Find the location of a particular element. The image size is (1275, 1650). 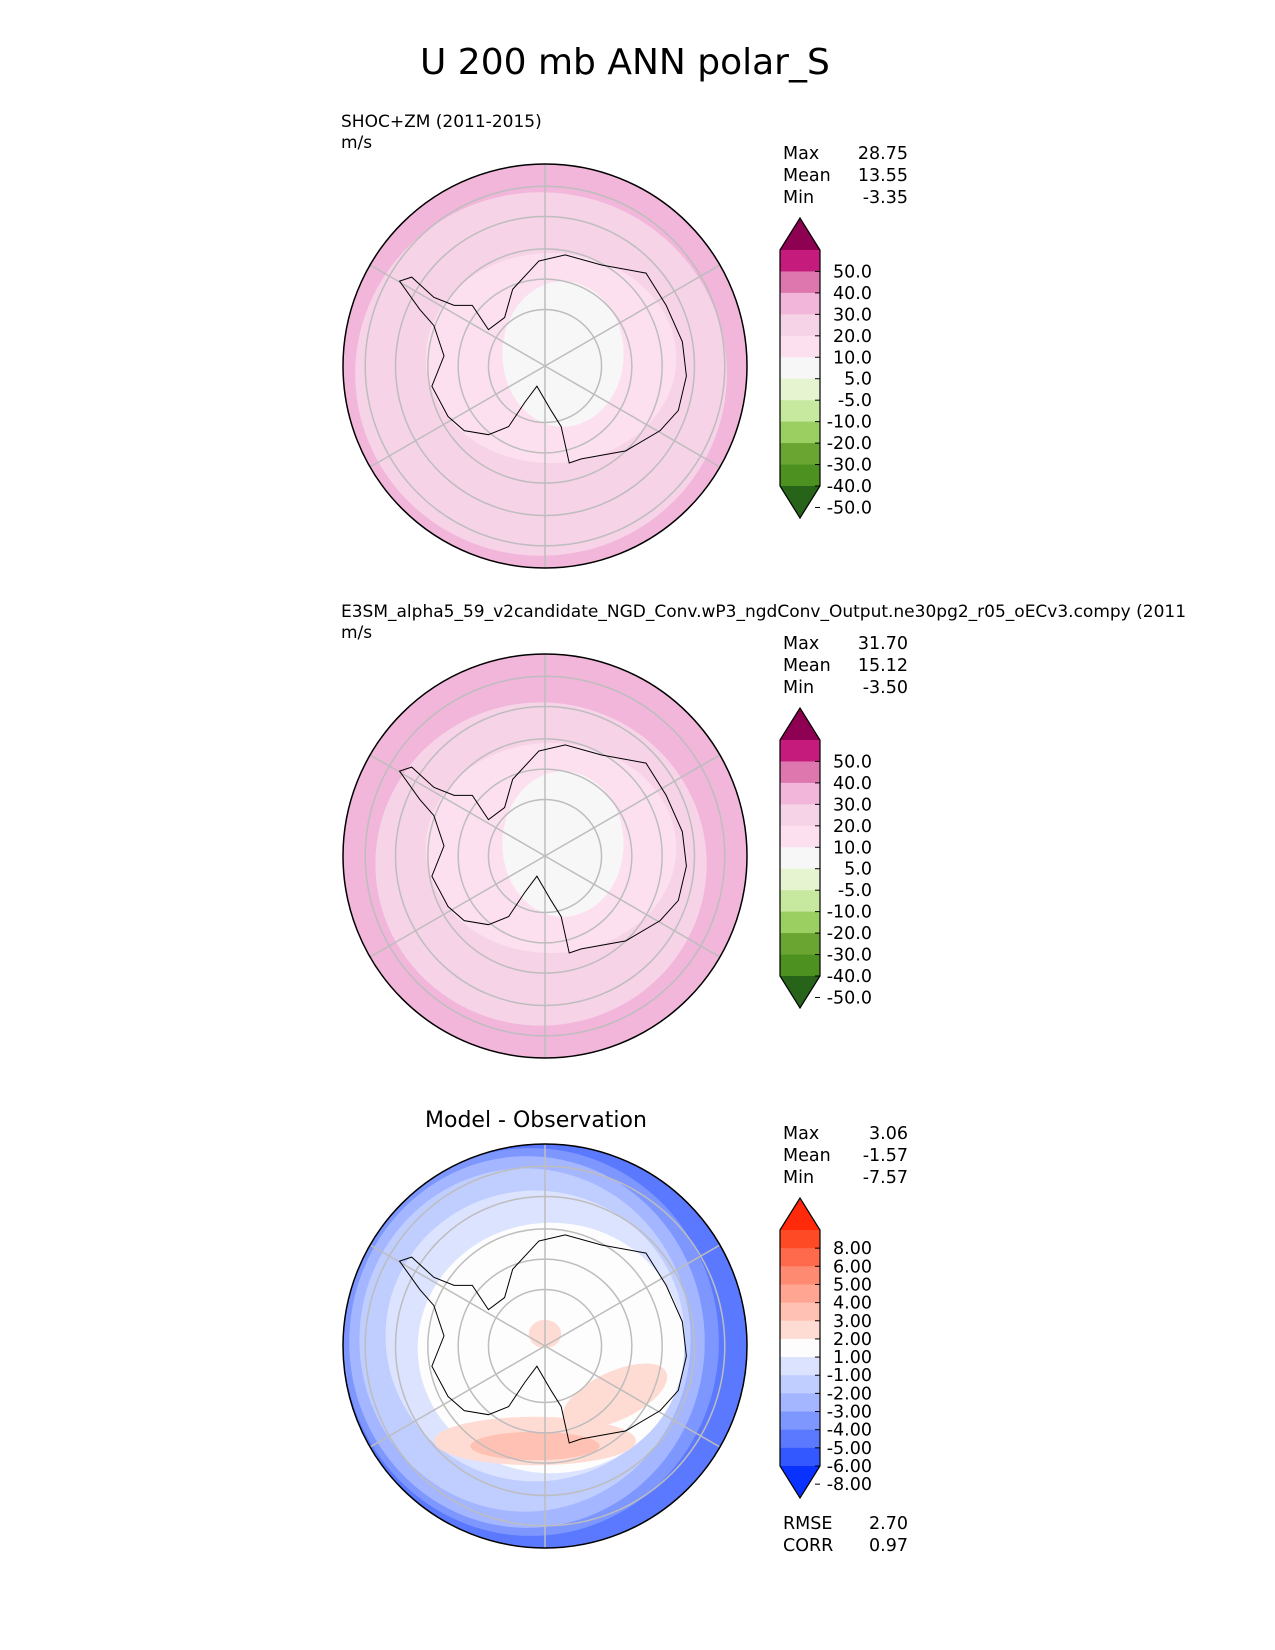

panel-1-polar-map is located at coordinates (545, 366).